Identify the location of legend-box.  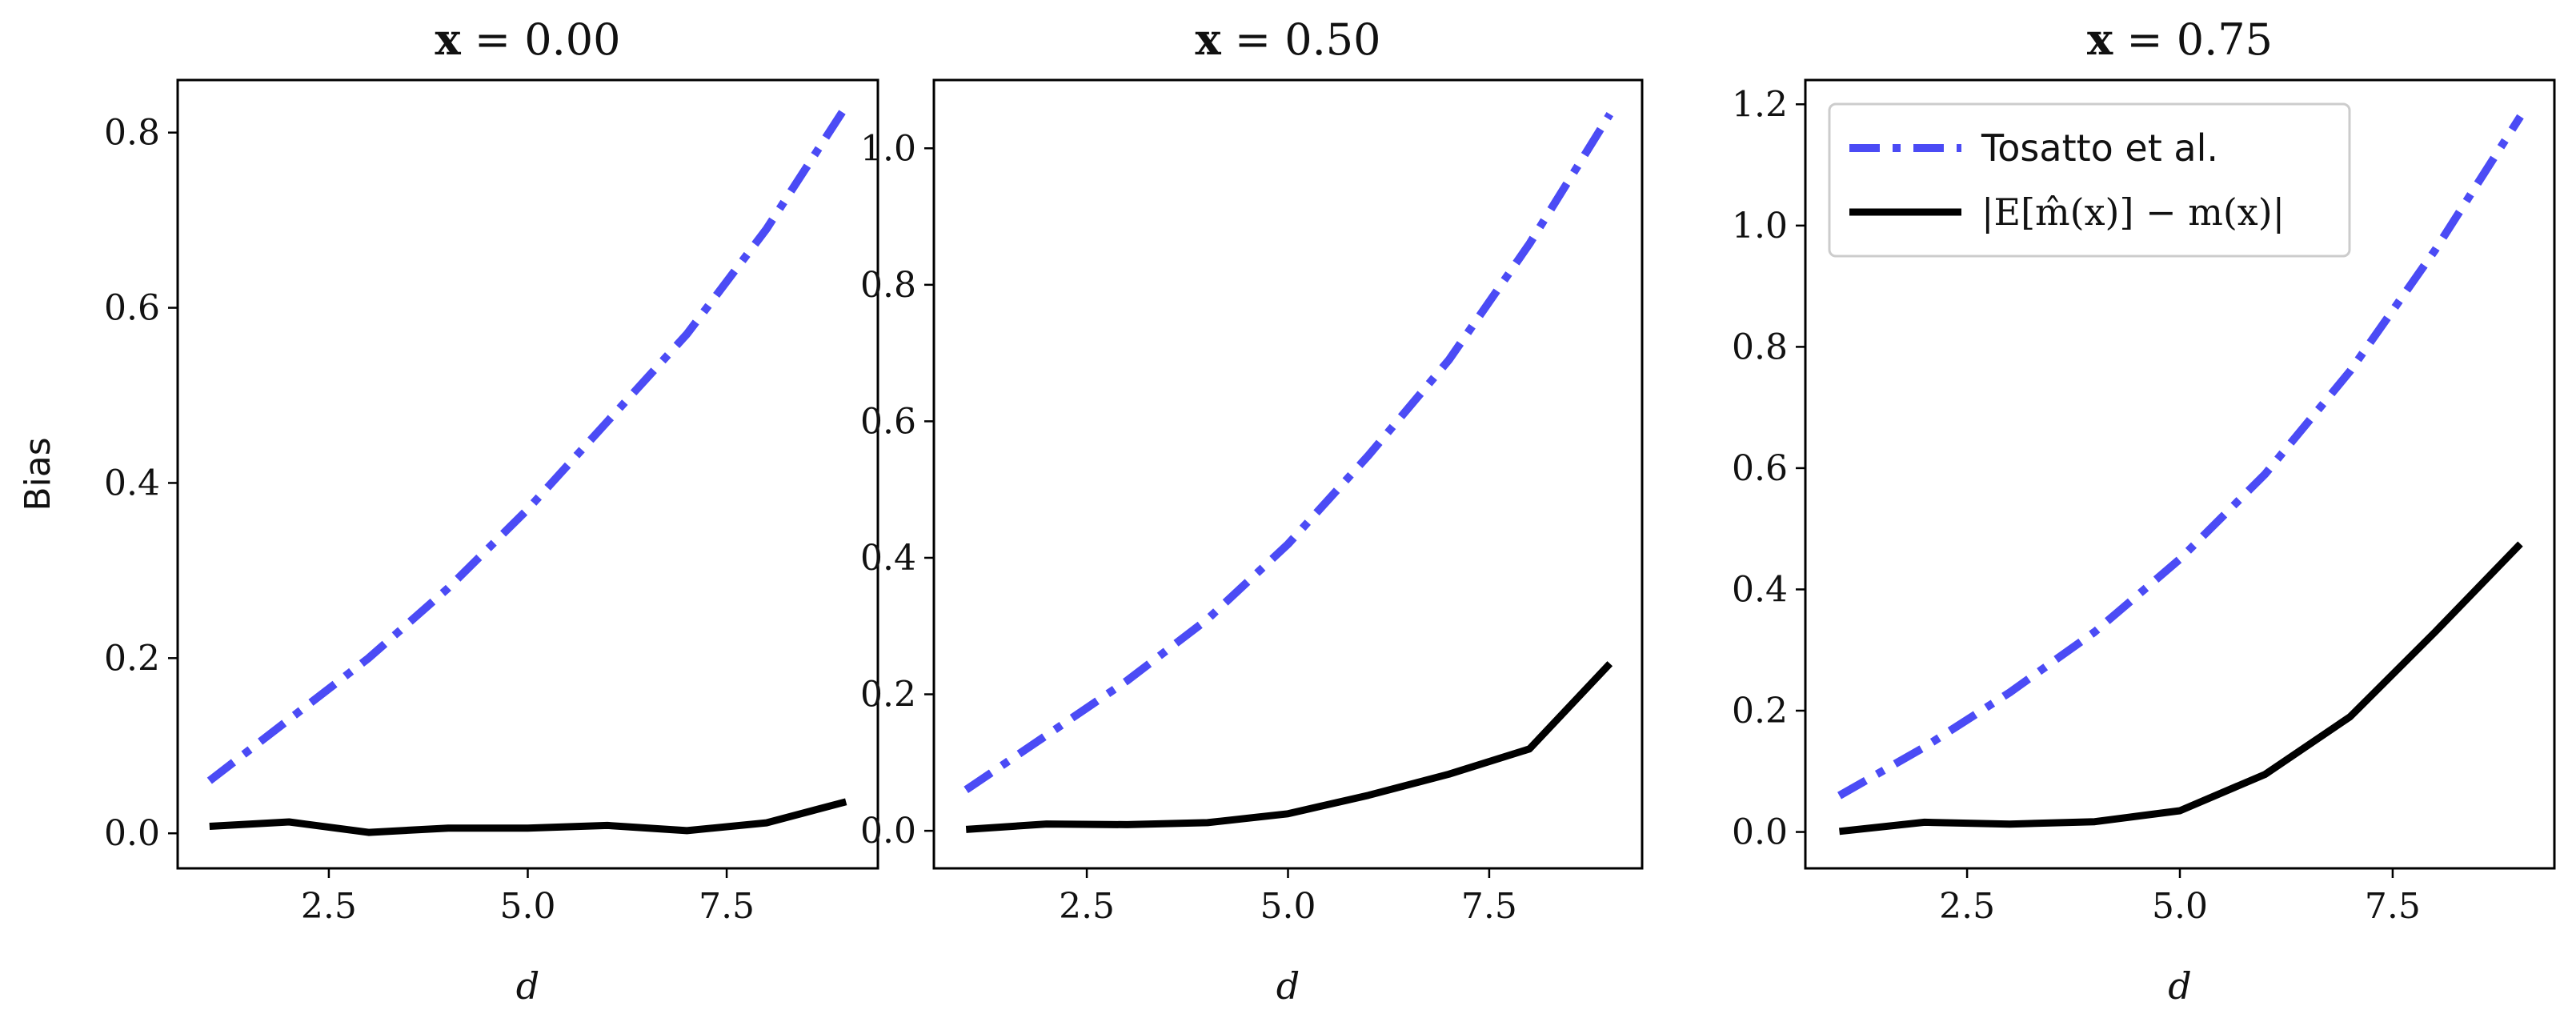
(2089, 180).